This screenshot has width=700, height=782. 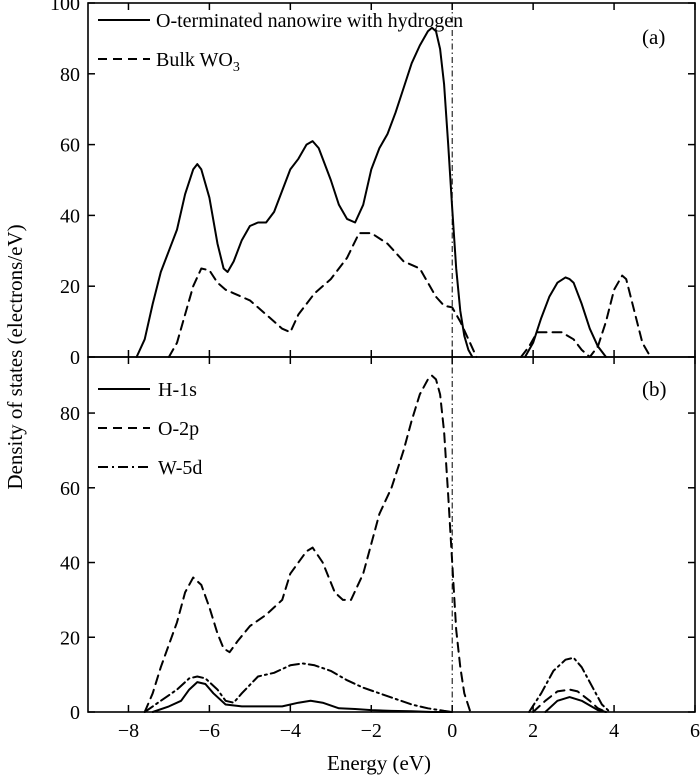 I want to click on y-tick-label-a-60: 60, so click(x=70, y=146).